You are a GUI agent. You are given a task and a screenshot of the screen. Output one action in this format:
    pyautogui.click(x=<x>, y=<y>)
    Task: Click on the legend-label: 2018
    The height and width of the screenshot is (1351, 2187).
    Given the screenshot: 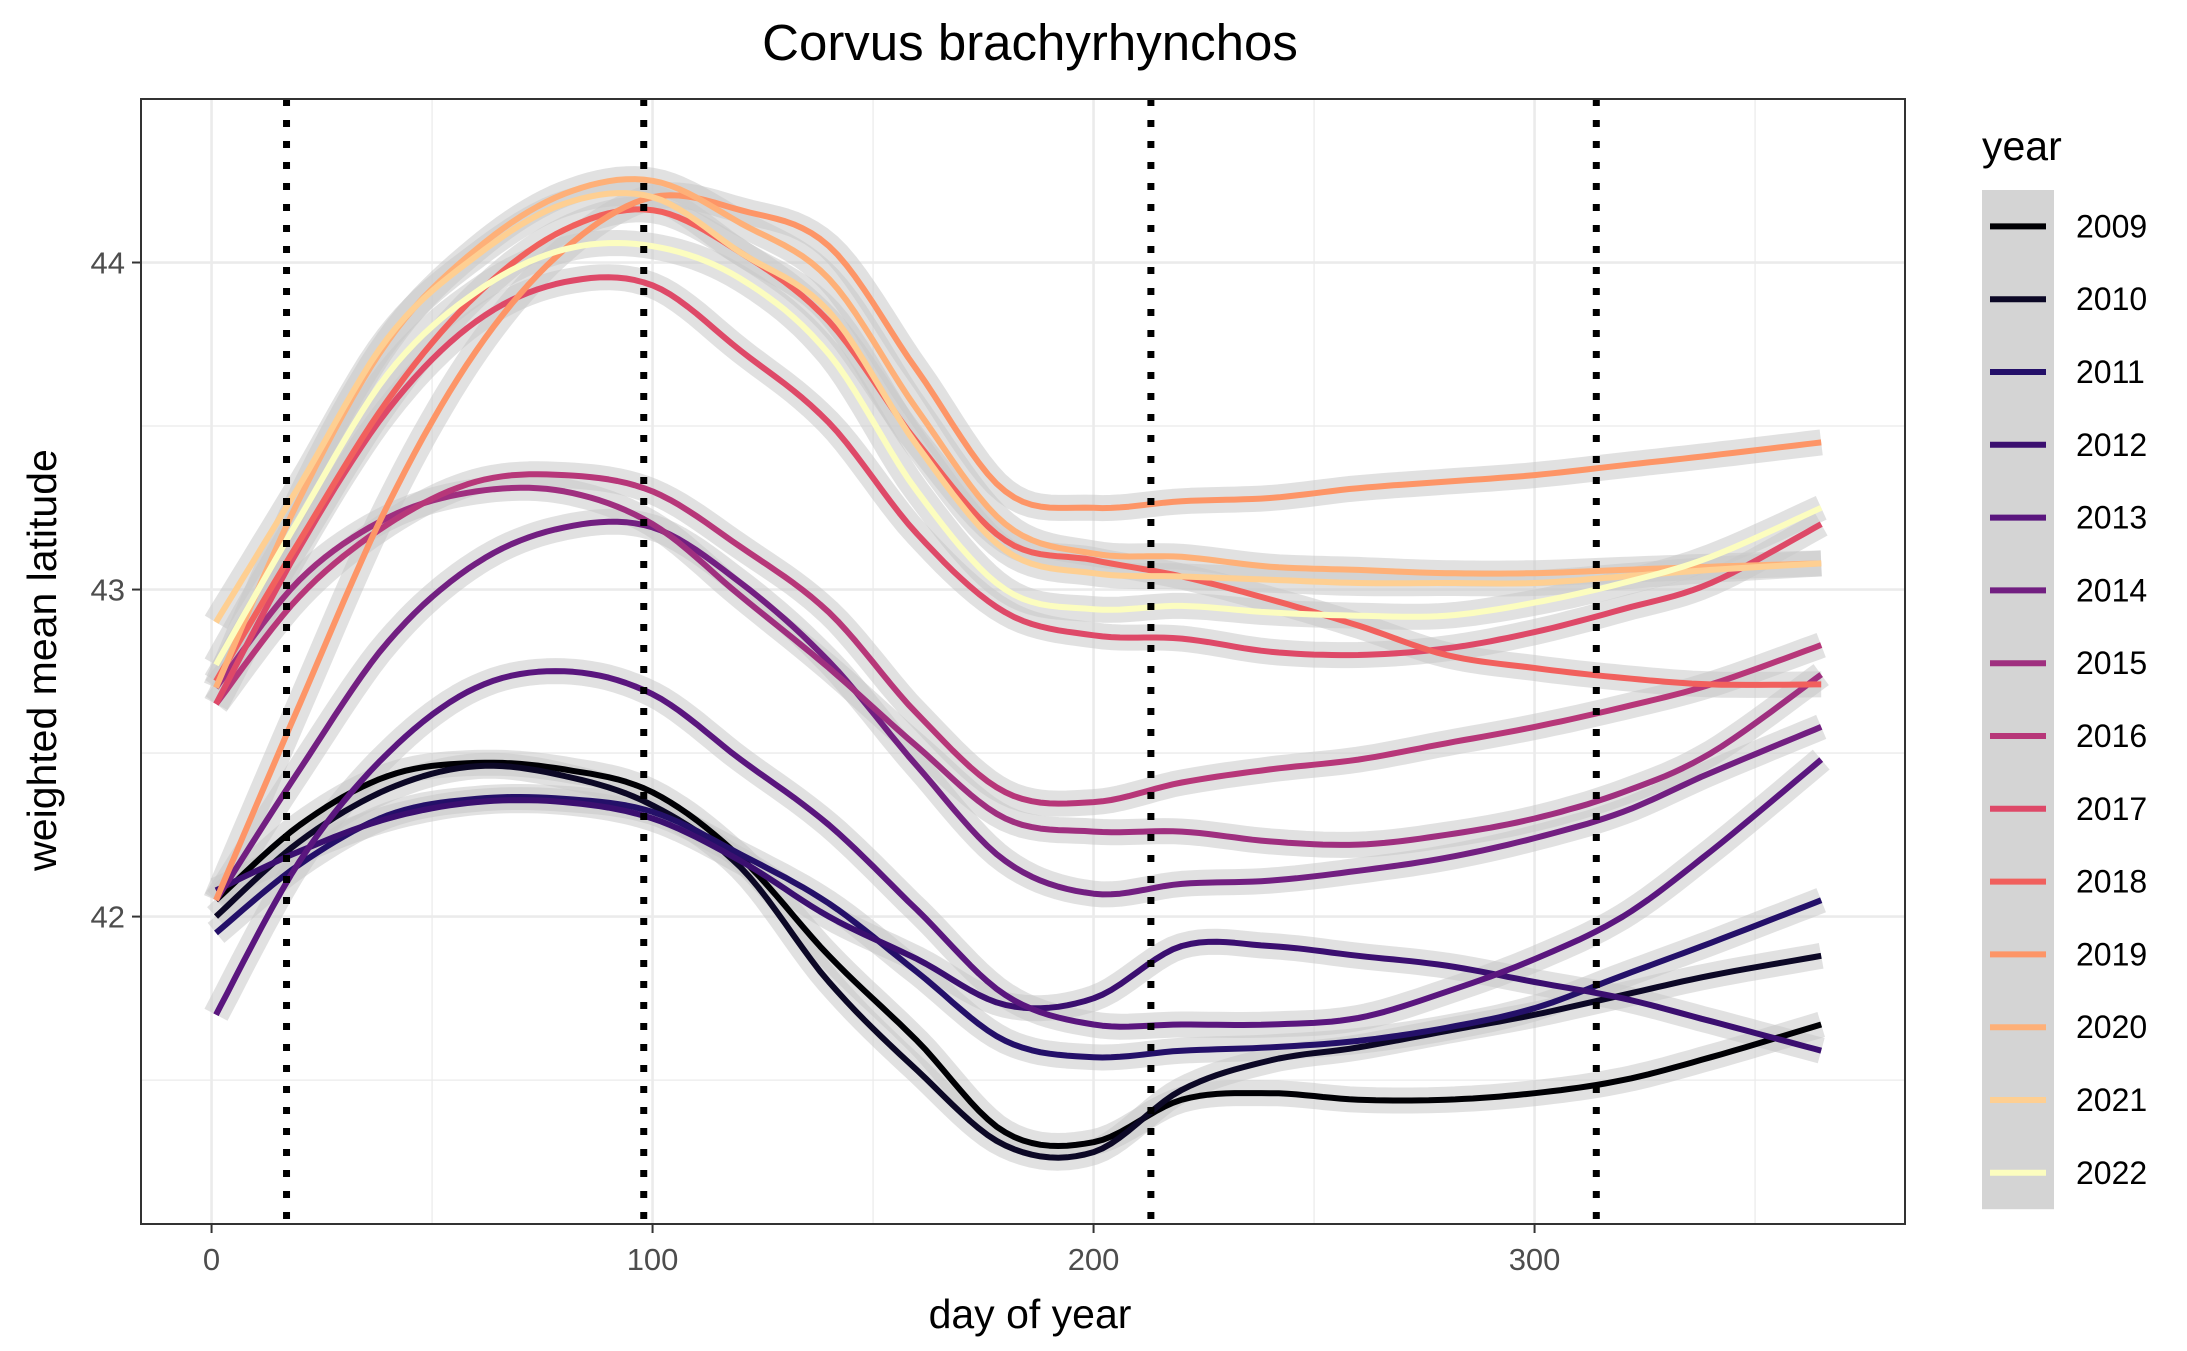 What is the action you would take?
    pyautogui.click(x=2111, y=882)
    